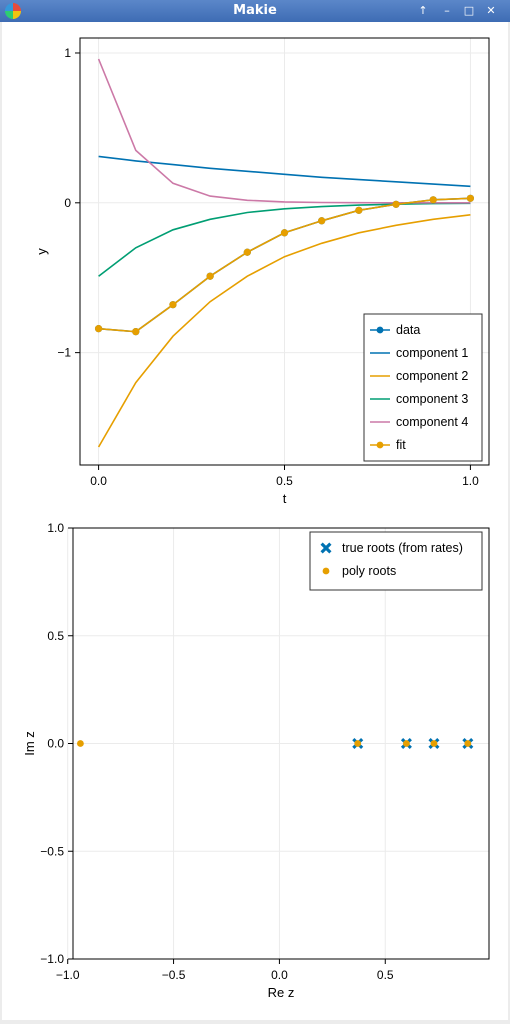 This screenshot has width=510, height=1024. I want to click on y-axis-label: Im z, so click(29, 743).